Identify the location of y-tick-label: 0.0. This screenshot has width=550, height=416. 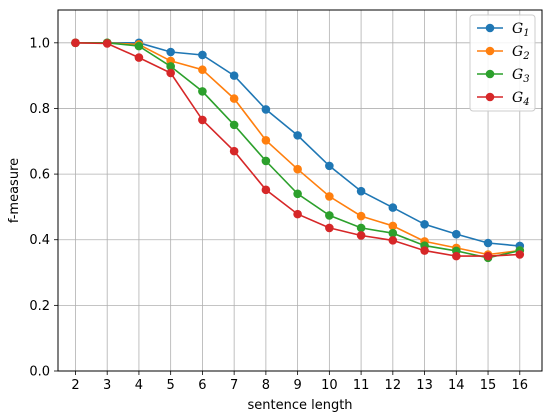
(39, 372).